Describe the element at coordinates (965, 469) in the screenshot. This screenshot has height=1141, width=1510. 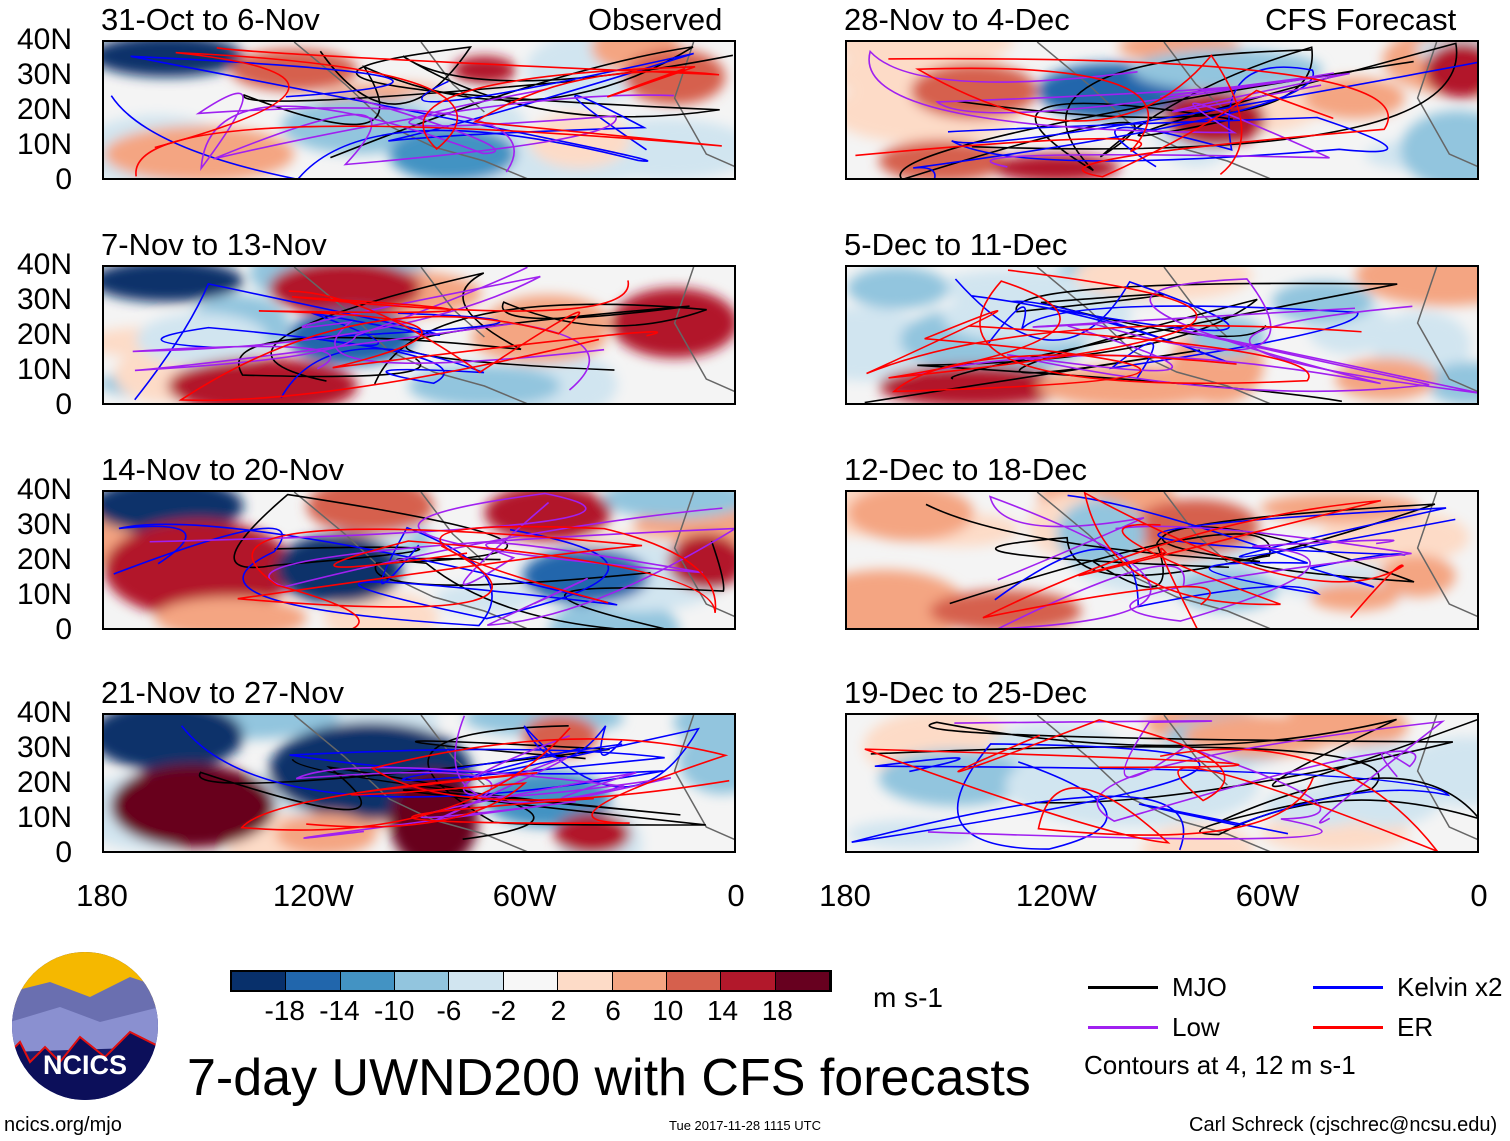
I see `panel-title: 12-Dec to 18-Dec` at that location.